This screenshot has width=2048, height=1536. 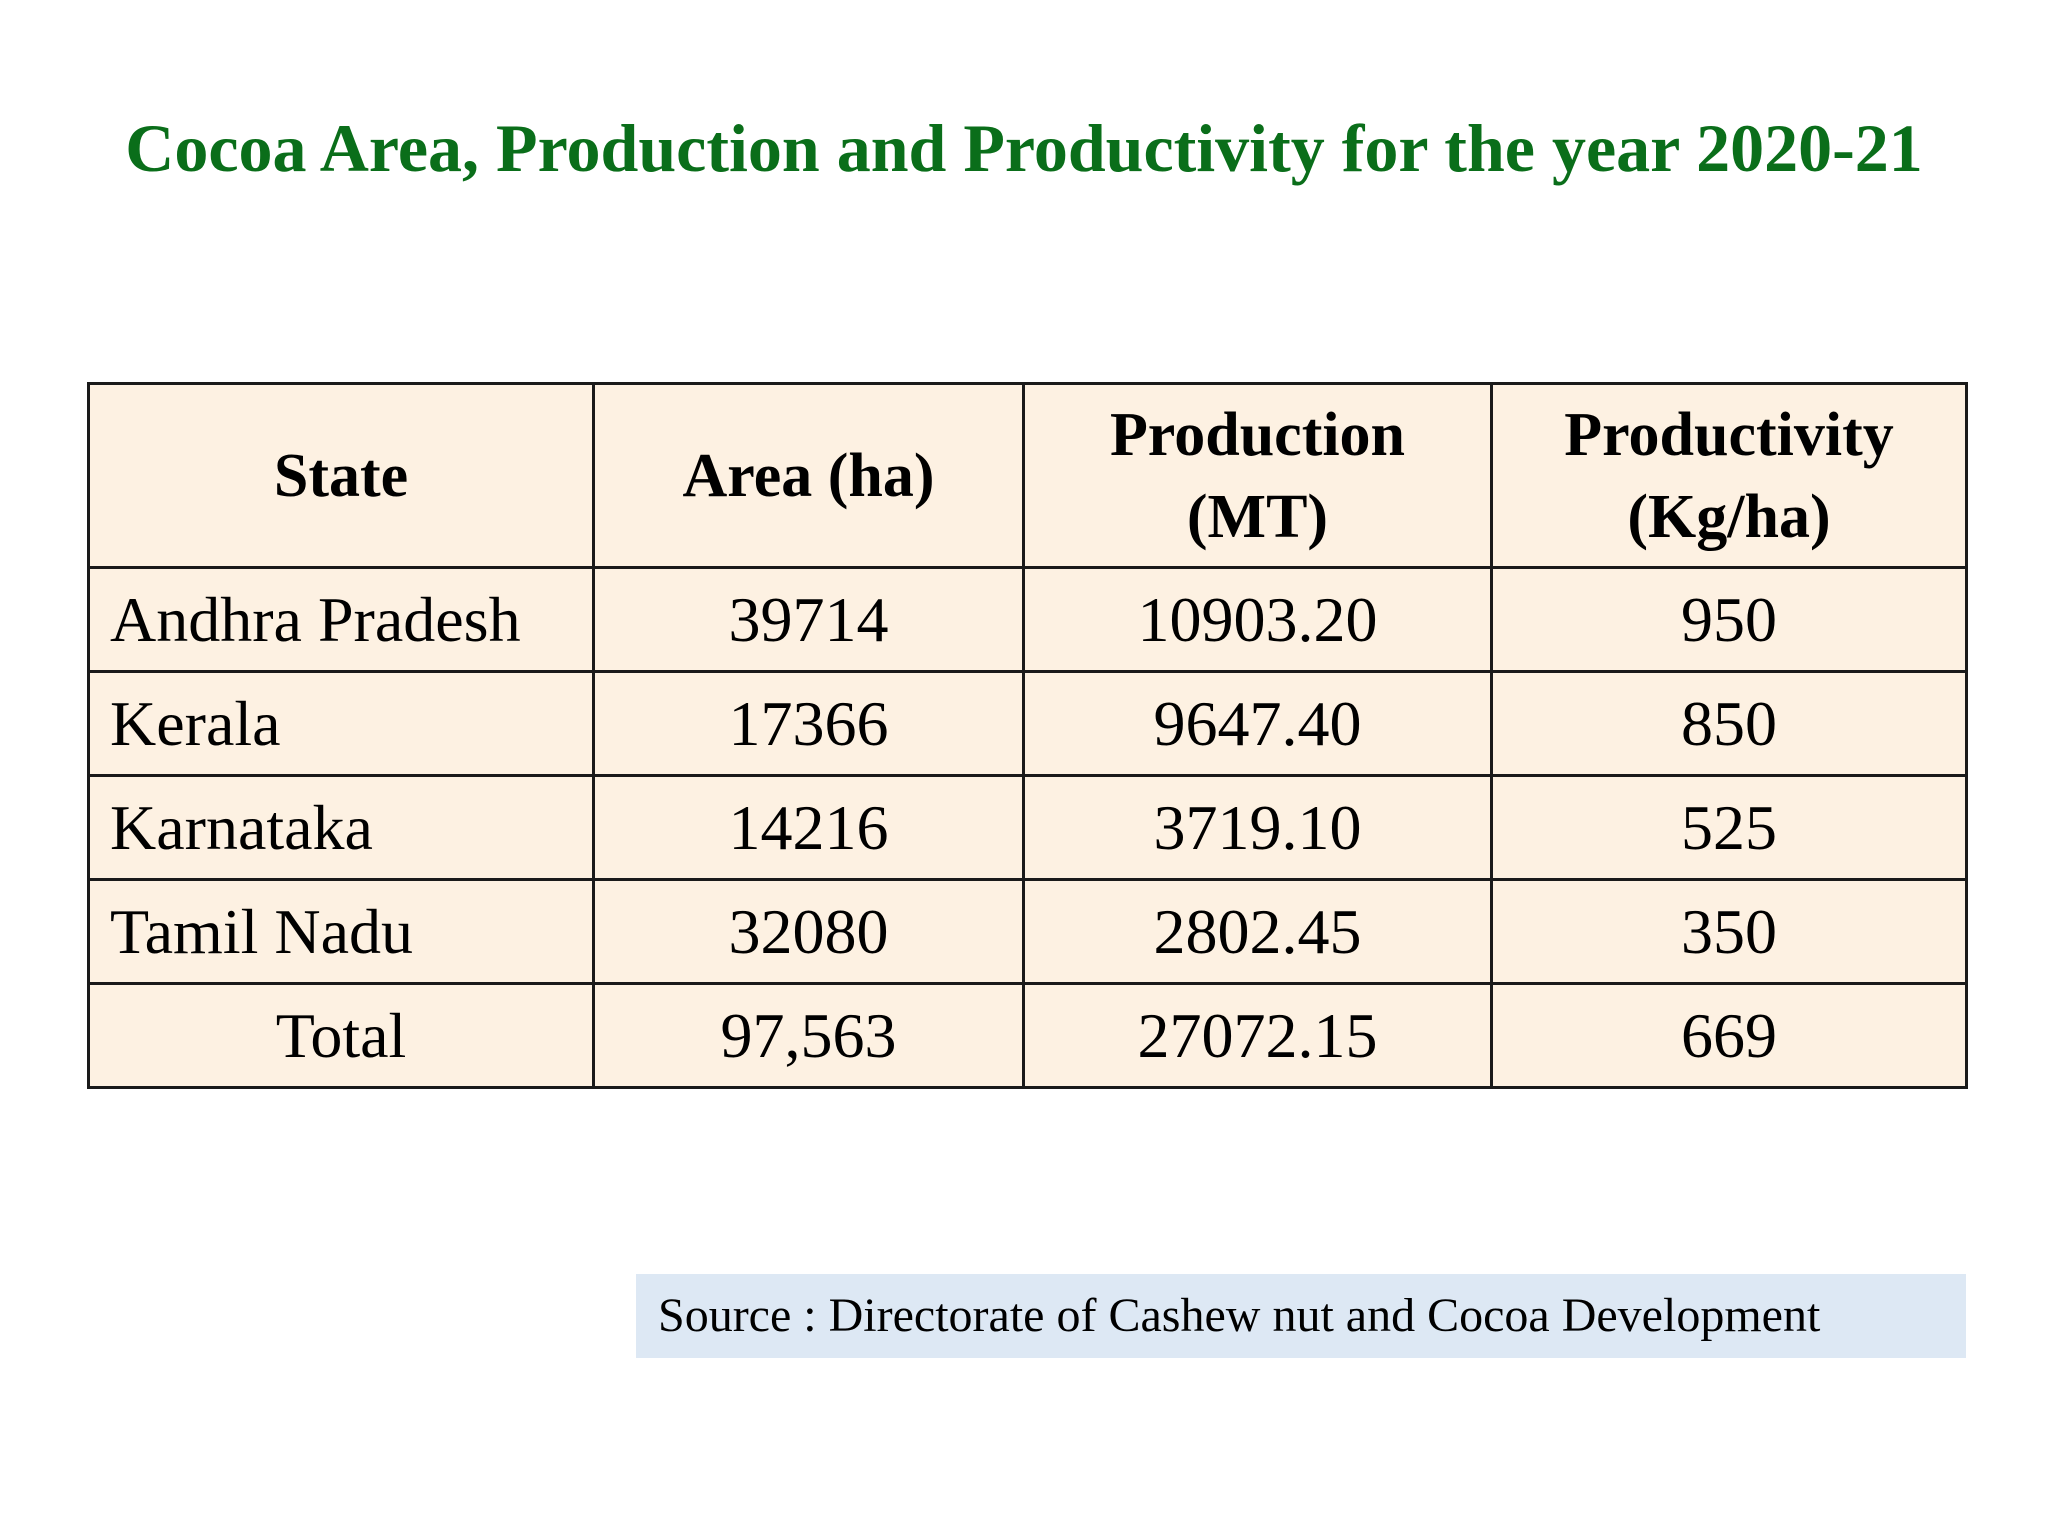 I want to click on productivity-cell: 525, so click(x=1729, y=827).